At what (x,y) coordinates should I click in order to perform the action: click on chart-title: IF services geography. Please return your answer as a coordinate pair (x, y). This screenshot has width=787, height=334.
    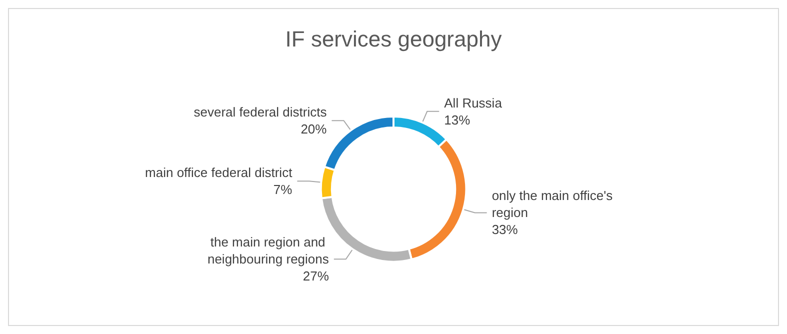
    Looking at the image, I should click on (393, 39).